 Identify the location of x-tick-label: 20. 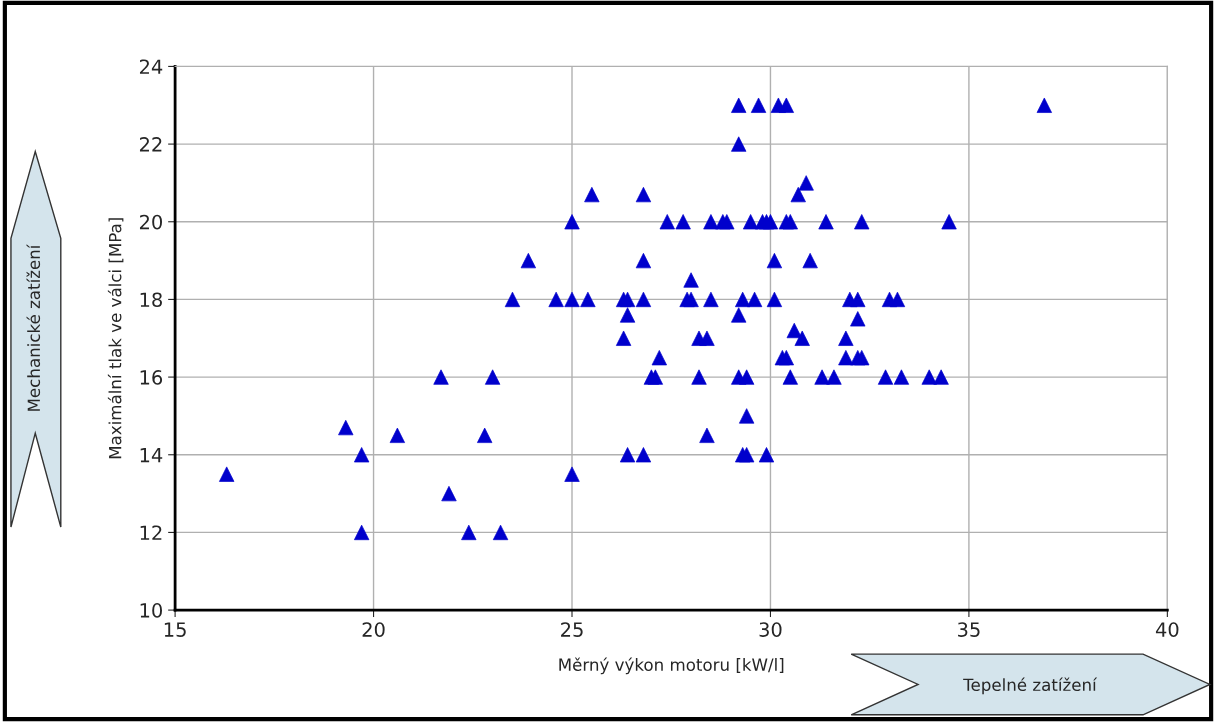
(373, 629).